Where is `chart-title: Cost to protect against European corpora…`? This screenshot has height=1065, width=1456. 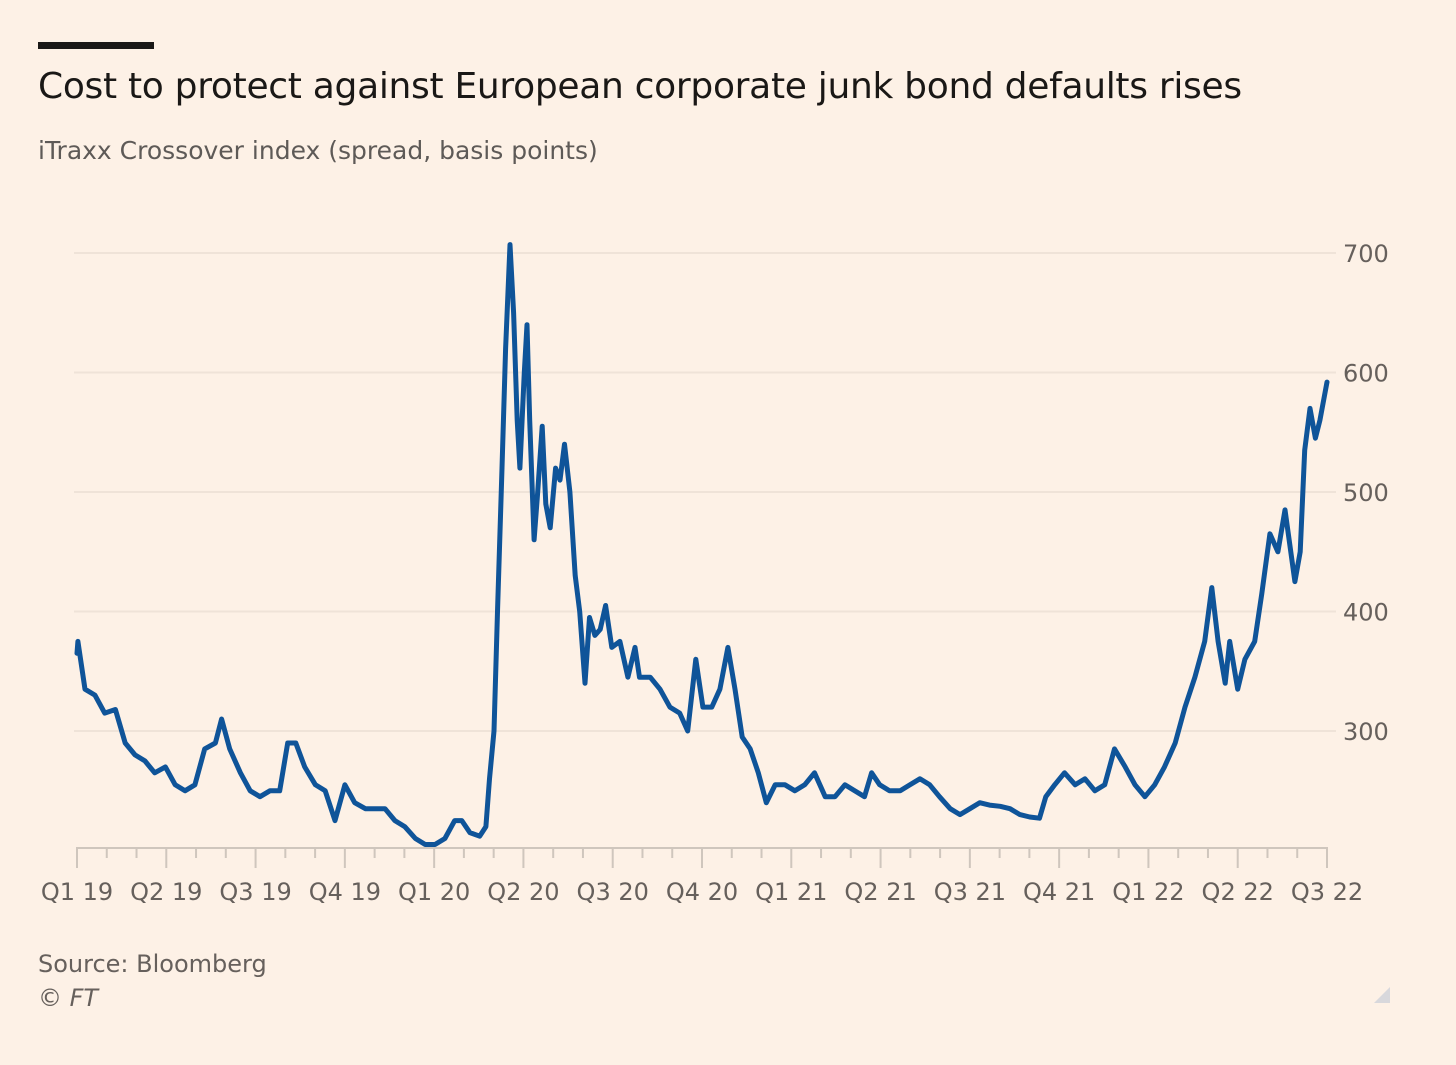
chart-title: Cost to protect against European corpora… is located at coordinates (640, 86).